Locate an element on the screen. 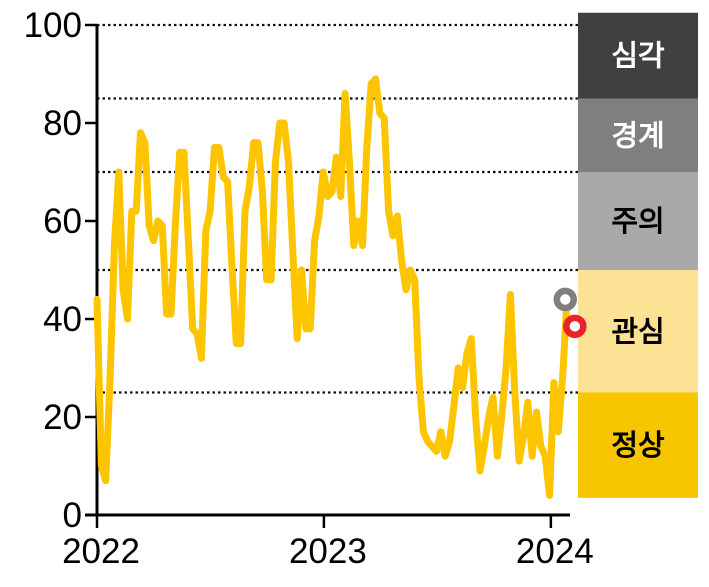 The height and width of the screenshot is (587, 709). y-axis-label-60: 60 is located at coordinates (62, 221).